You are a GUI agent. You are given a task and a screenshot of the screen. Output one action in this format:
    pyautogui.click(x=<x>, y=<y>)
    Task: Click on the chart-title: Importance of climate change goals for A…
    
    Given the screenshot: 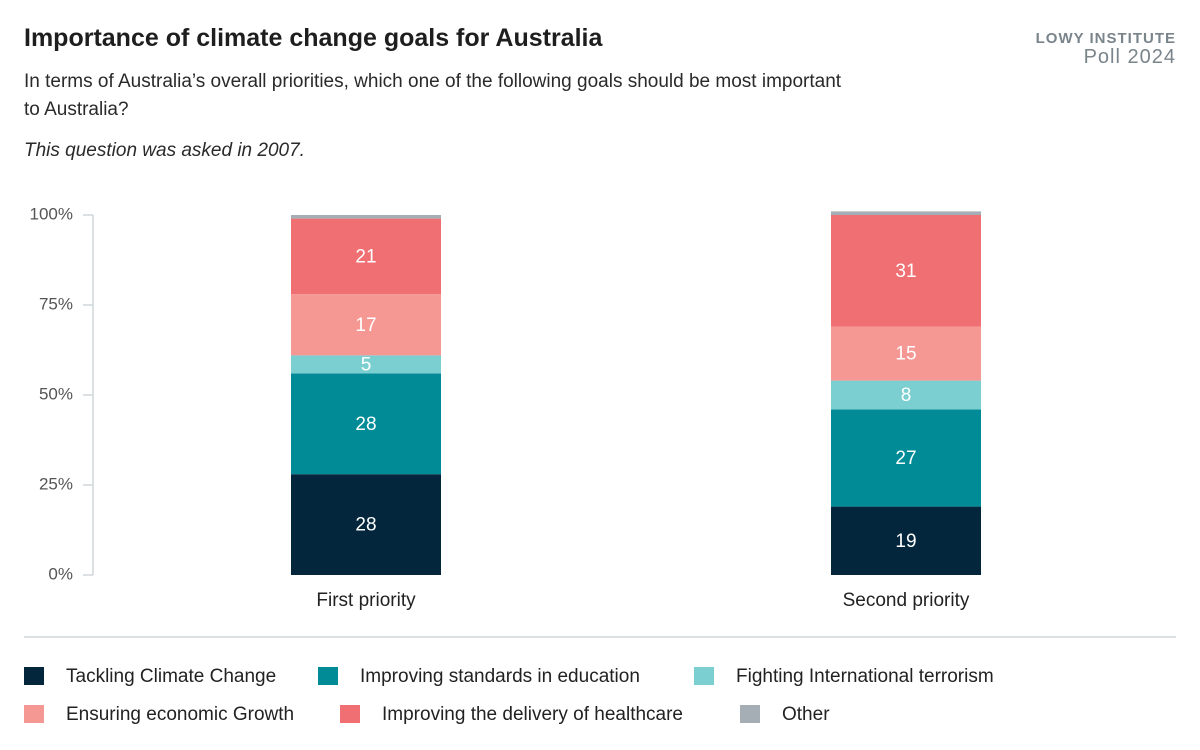 What is the action you would take?
    pyautogui.click(x=313, y=38)
    